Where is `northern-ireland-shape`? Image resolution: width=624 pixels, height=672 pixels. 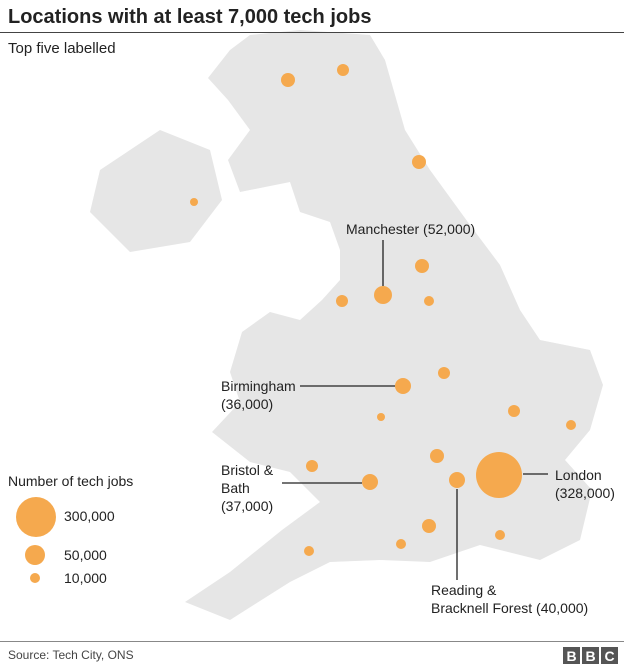
northern-ireland-shape is located at coordinates (156, 191).